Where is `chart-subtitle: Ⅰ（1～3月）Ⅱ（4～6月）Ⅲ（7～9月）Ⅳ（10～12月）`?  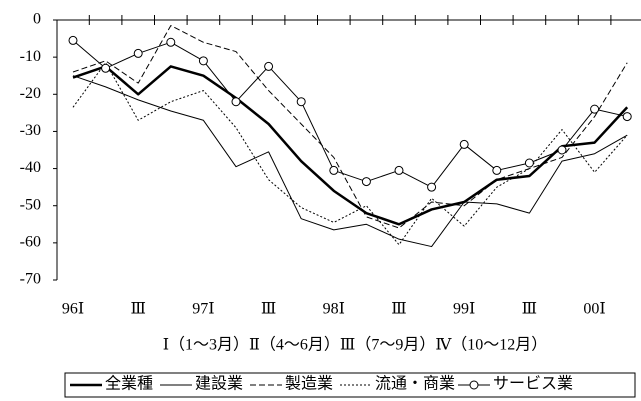
chart-subtitle: Ⅰ（1～3月）Ⅱ（4～6月）Ⅲ（7～9月）Ⅳ（10～12月） is located at coordinates (355, 345).